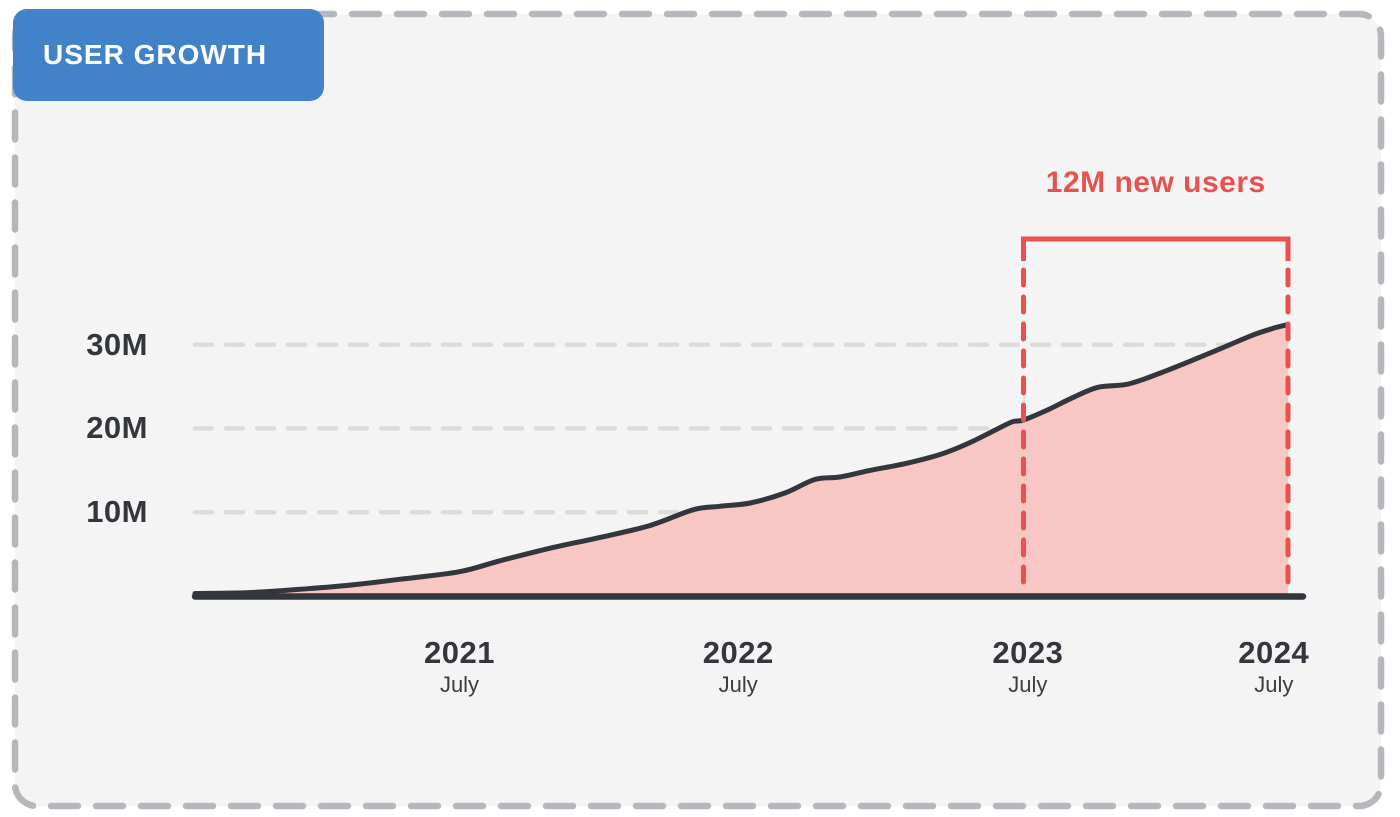  I want to click on title-badge: USER GROWTH, so click(168, 55).